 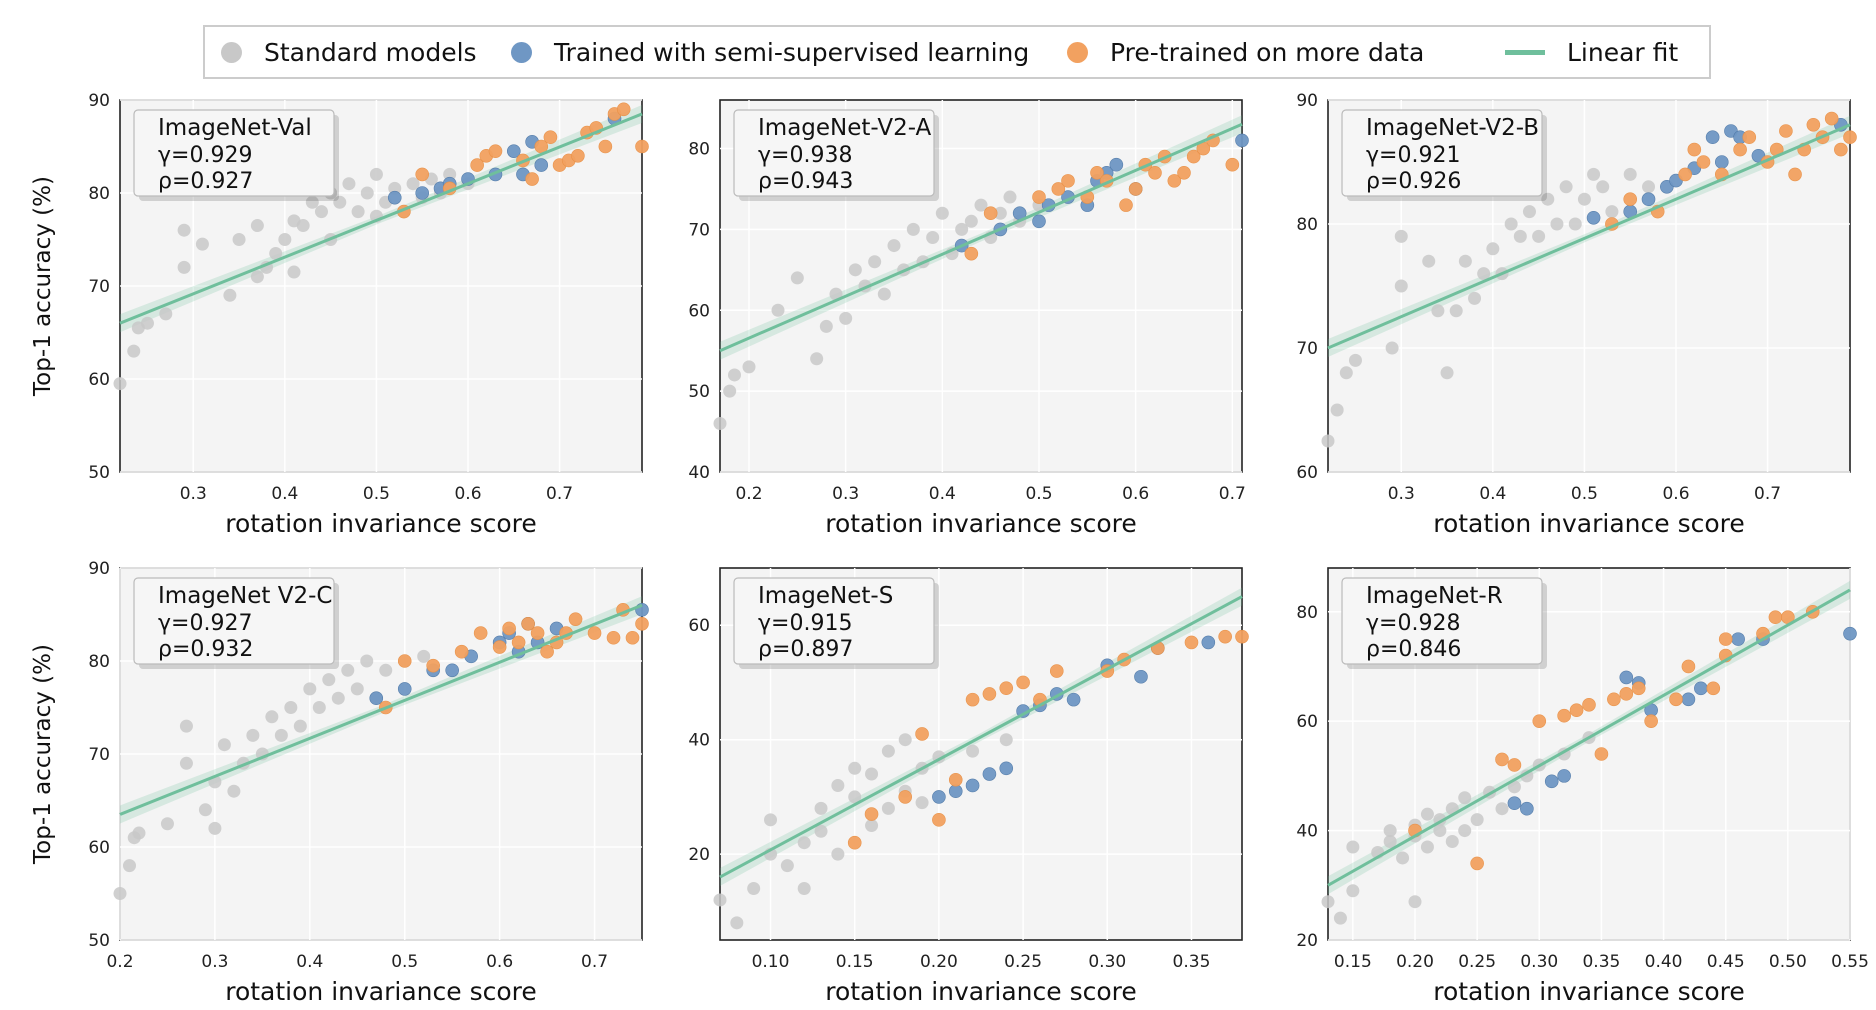 What do you see at coordinates (1434, 596) in the screenshot?
I see `panel-title: ImageNet-R` at bounding box center [1434, 596].